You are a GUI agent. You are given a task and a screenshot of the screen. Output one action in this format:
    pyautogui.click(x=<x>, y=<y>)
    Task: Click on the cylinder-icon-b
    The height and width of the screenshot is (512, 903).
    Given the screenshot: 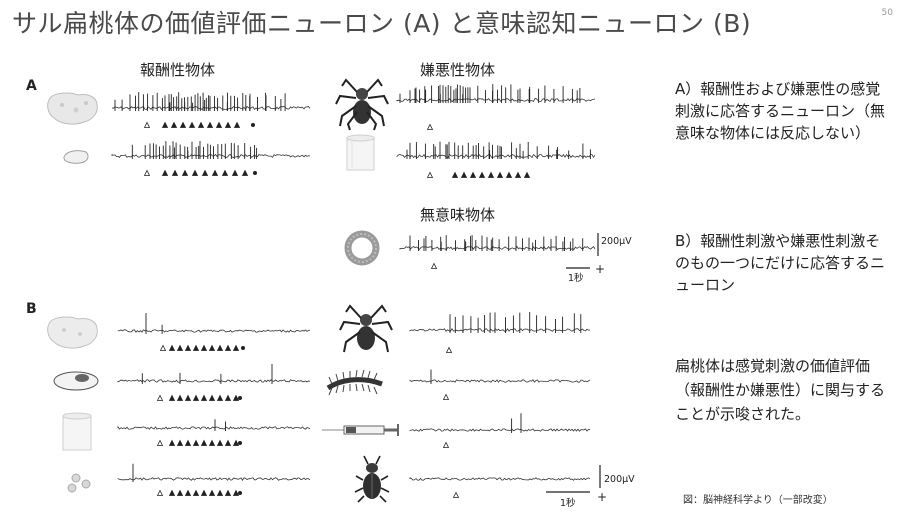 What is the action you would take?
    pyautogui.click(x=77, y=431)
    